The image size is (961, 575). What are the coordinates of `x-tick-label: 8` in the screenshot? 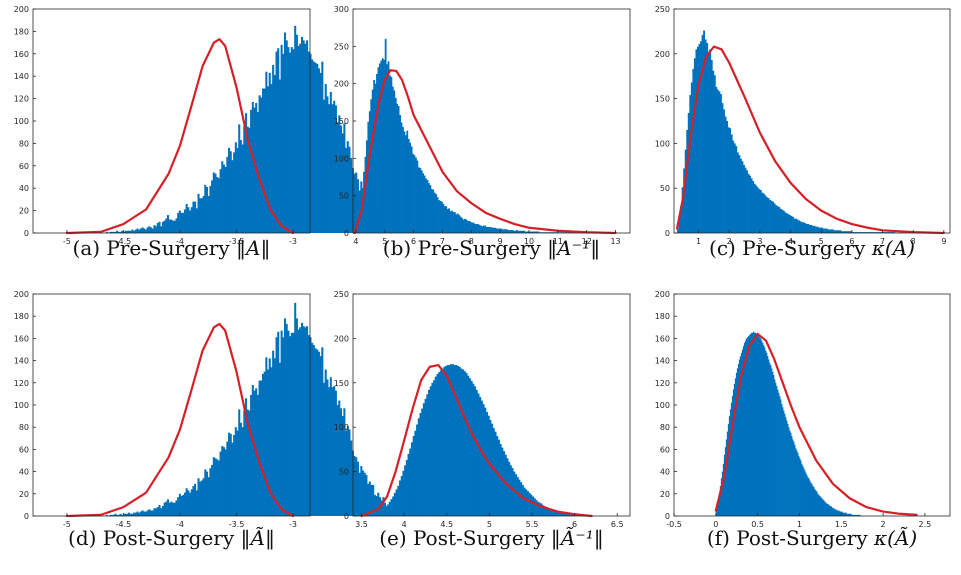 It's located at (913, 241).